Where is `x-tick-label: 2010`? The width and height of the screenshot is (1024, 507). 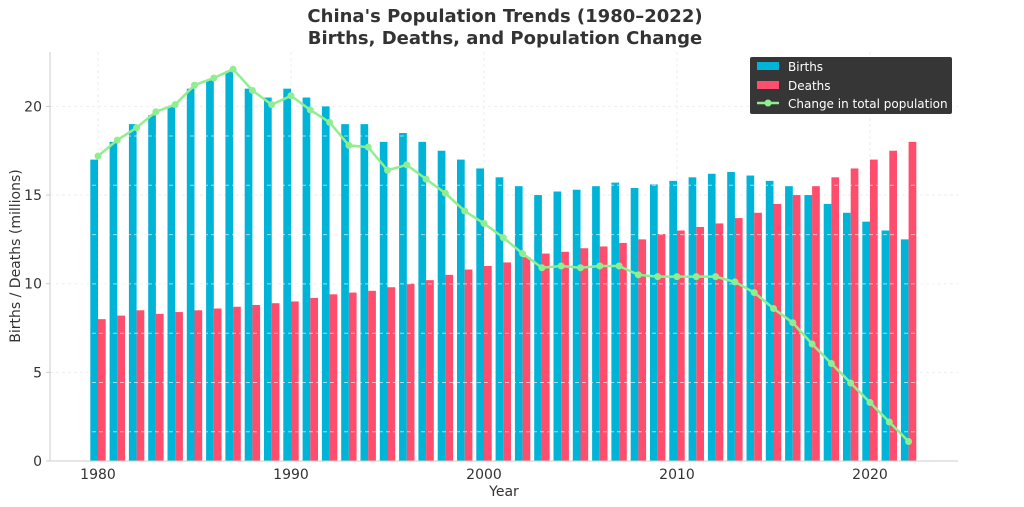
x-tick-label: 2010 is located at coordinates (677, 475).